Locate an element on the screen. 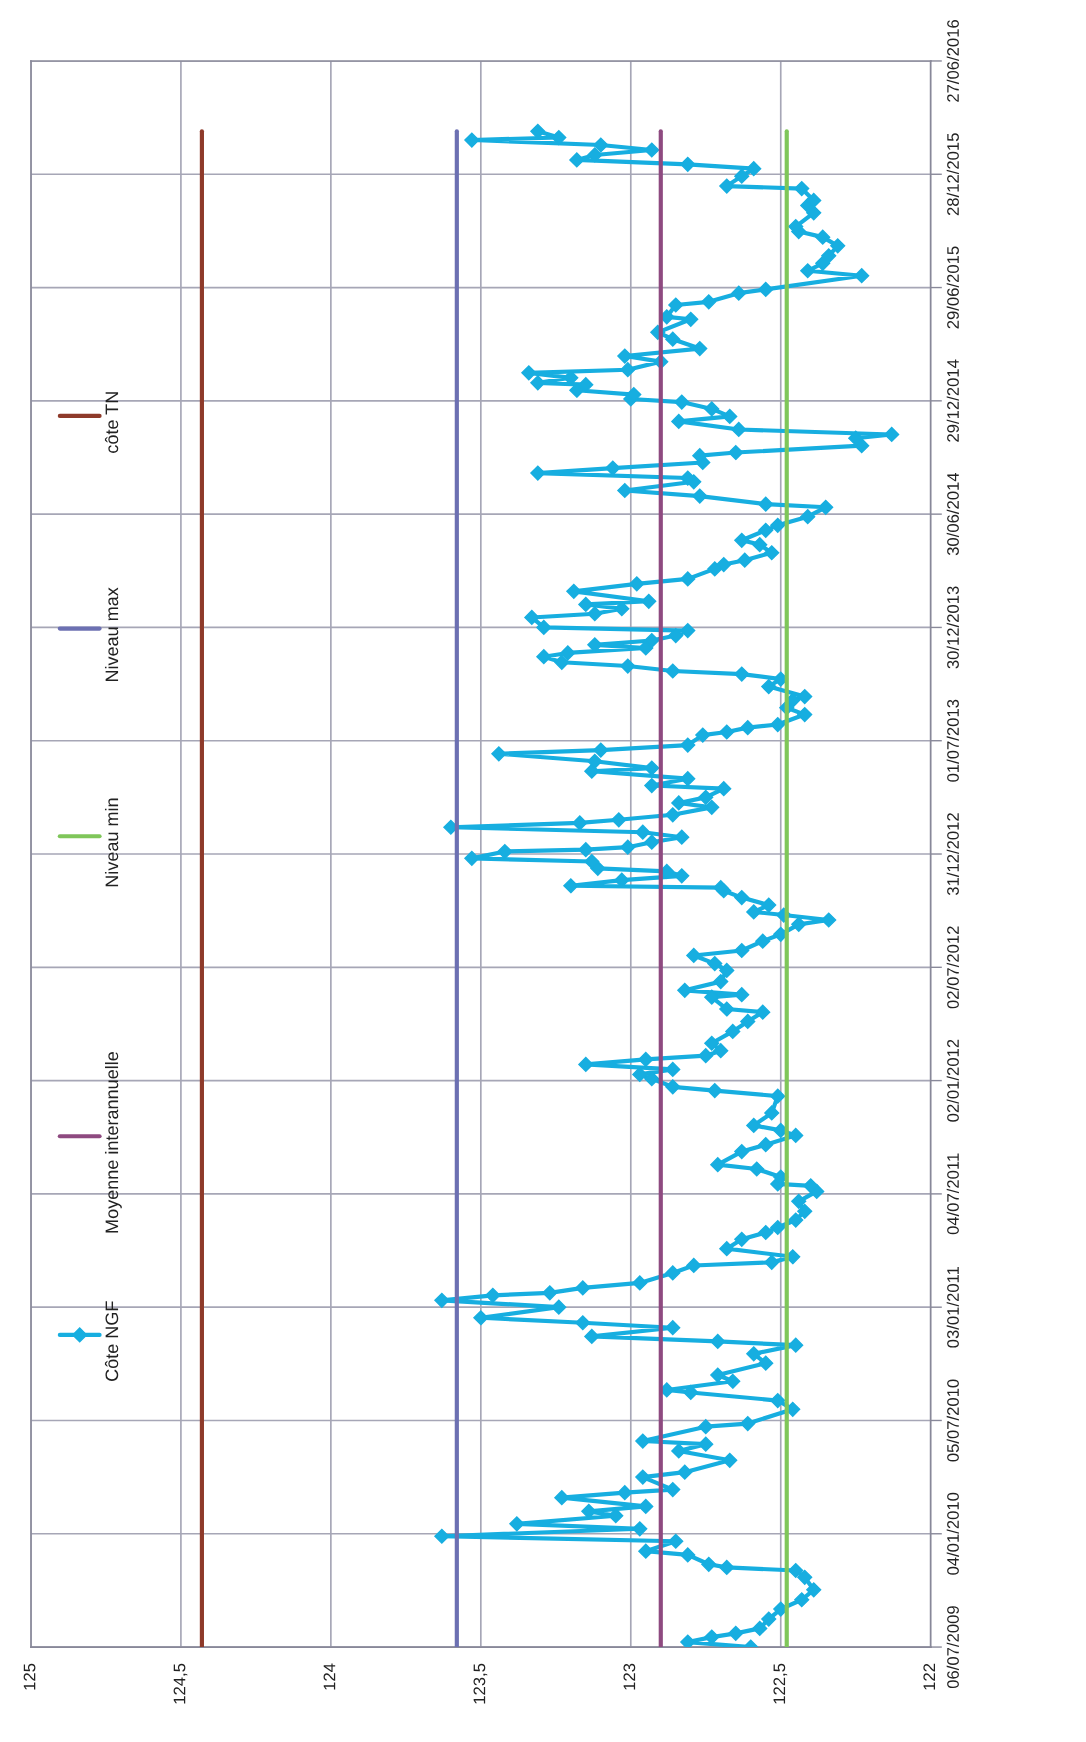  y-tick-label: 04/01/2010 is located at coordinates (952, 1533).